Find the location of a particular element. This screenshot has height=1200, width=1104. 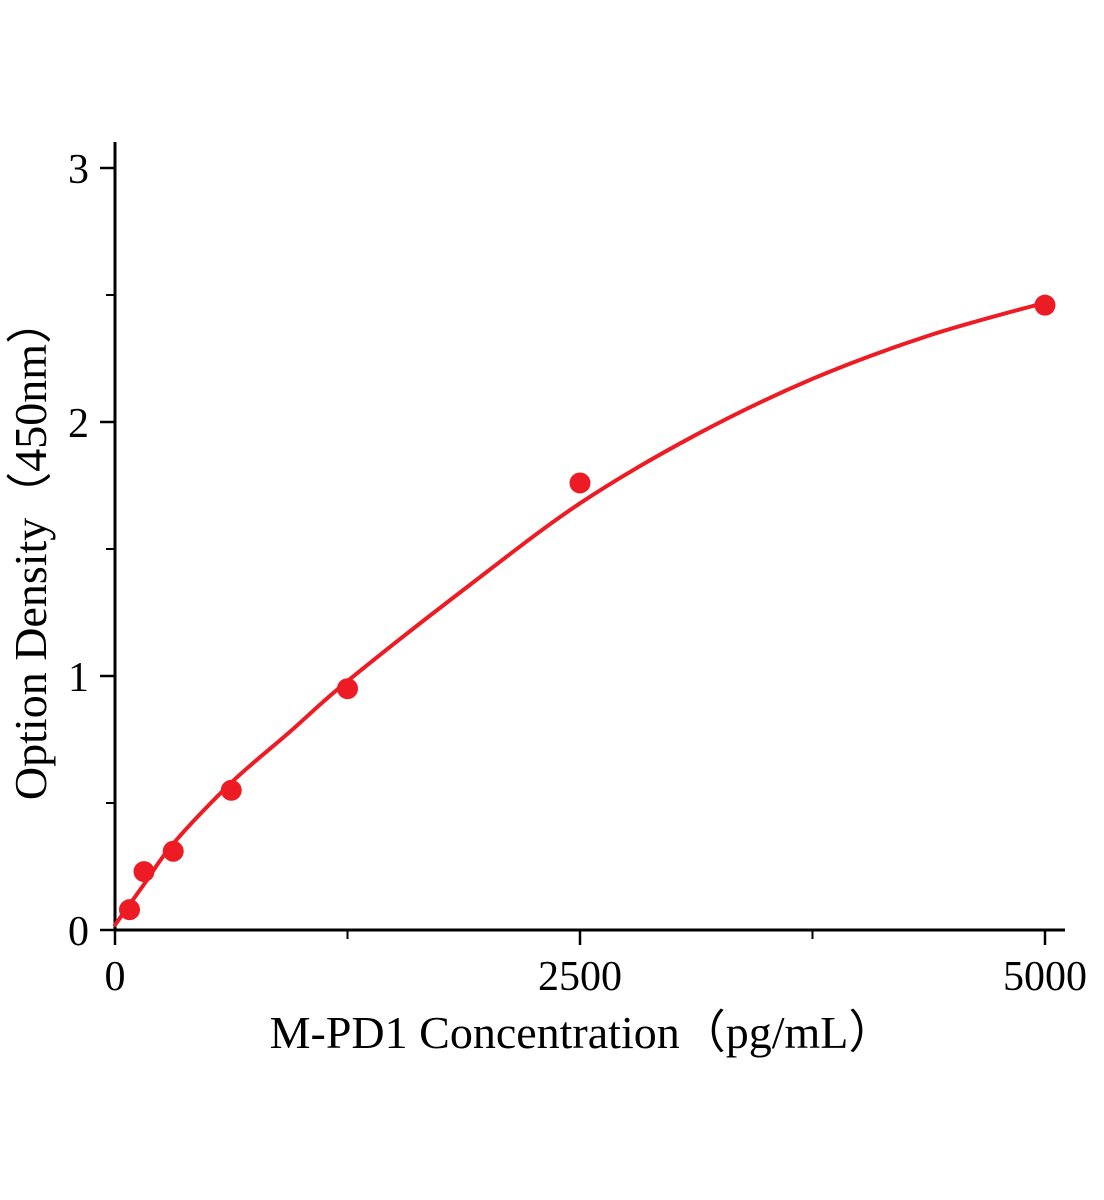

x-tick-label: 2500 is located at coordinates (580, 977).